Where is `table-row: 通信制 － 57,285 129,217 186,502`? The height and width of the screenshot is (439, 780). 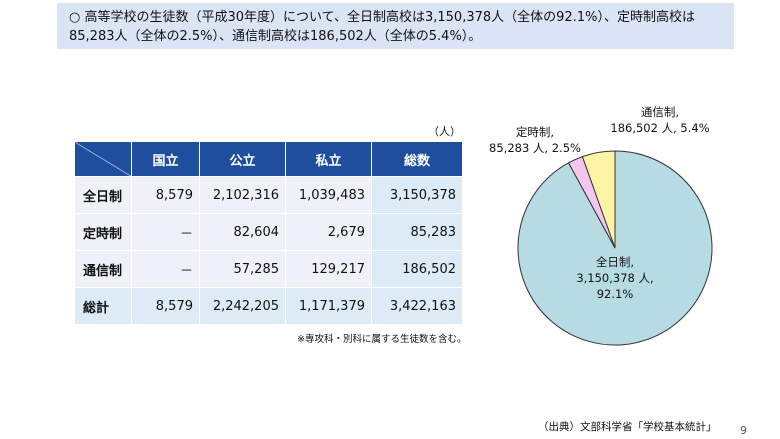
table-row: 通信制 － 57,285 129,217 186,502 is located at coordinates (268, 269).